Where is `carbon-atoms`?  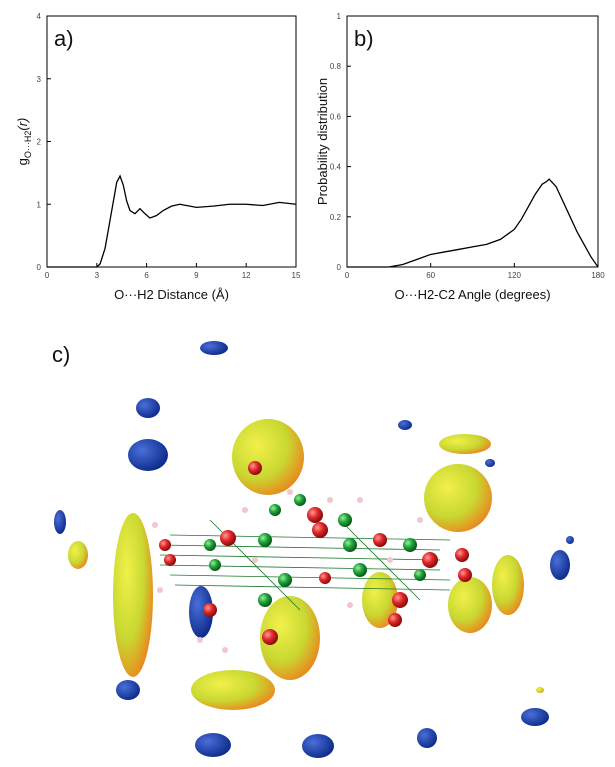 carbon-atoms is located at coordinates (315, 550).